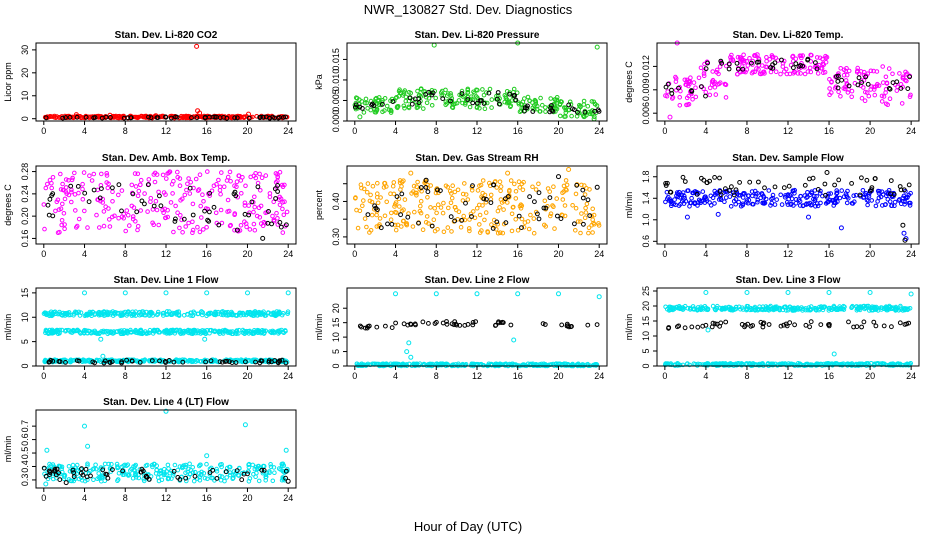  I want to click on x-tick-label: 20, so click(558, 376).